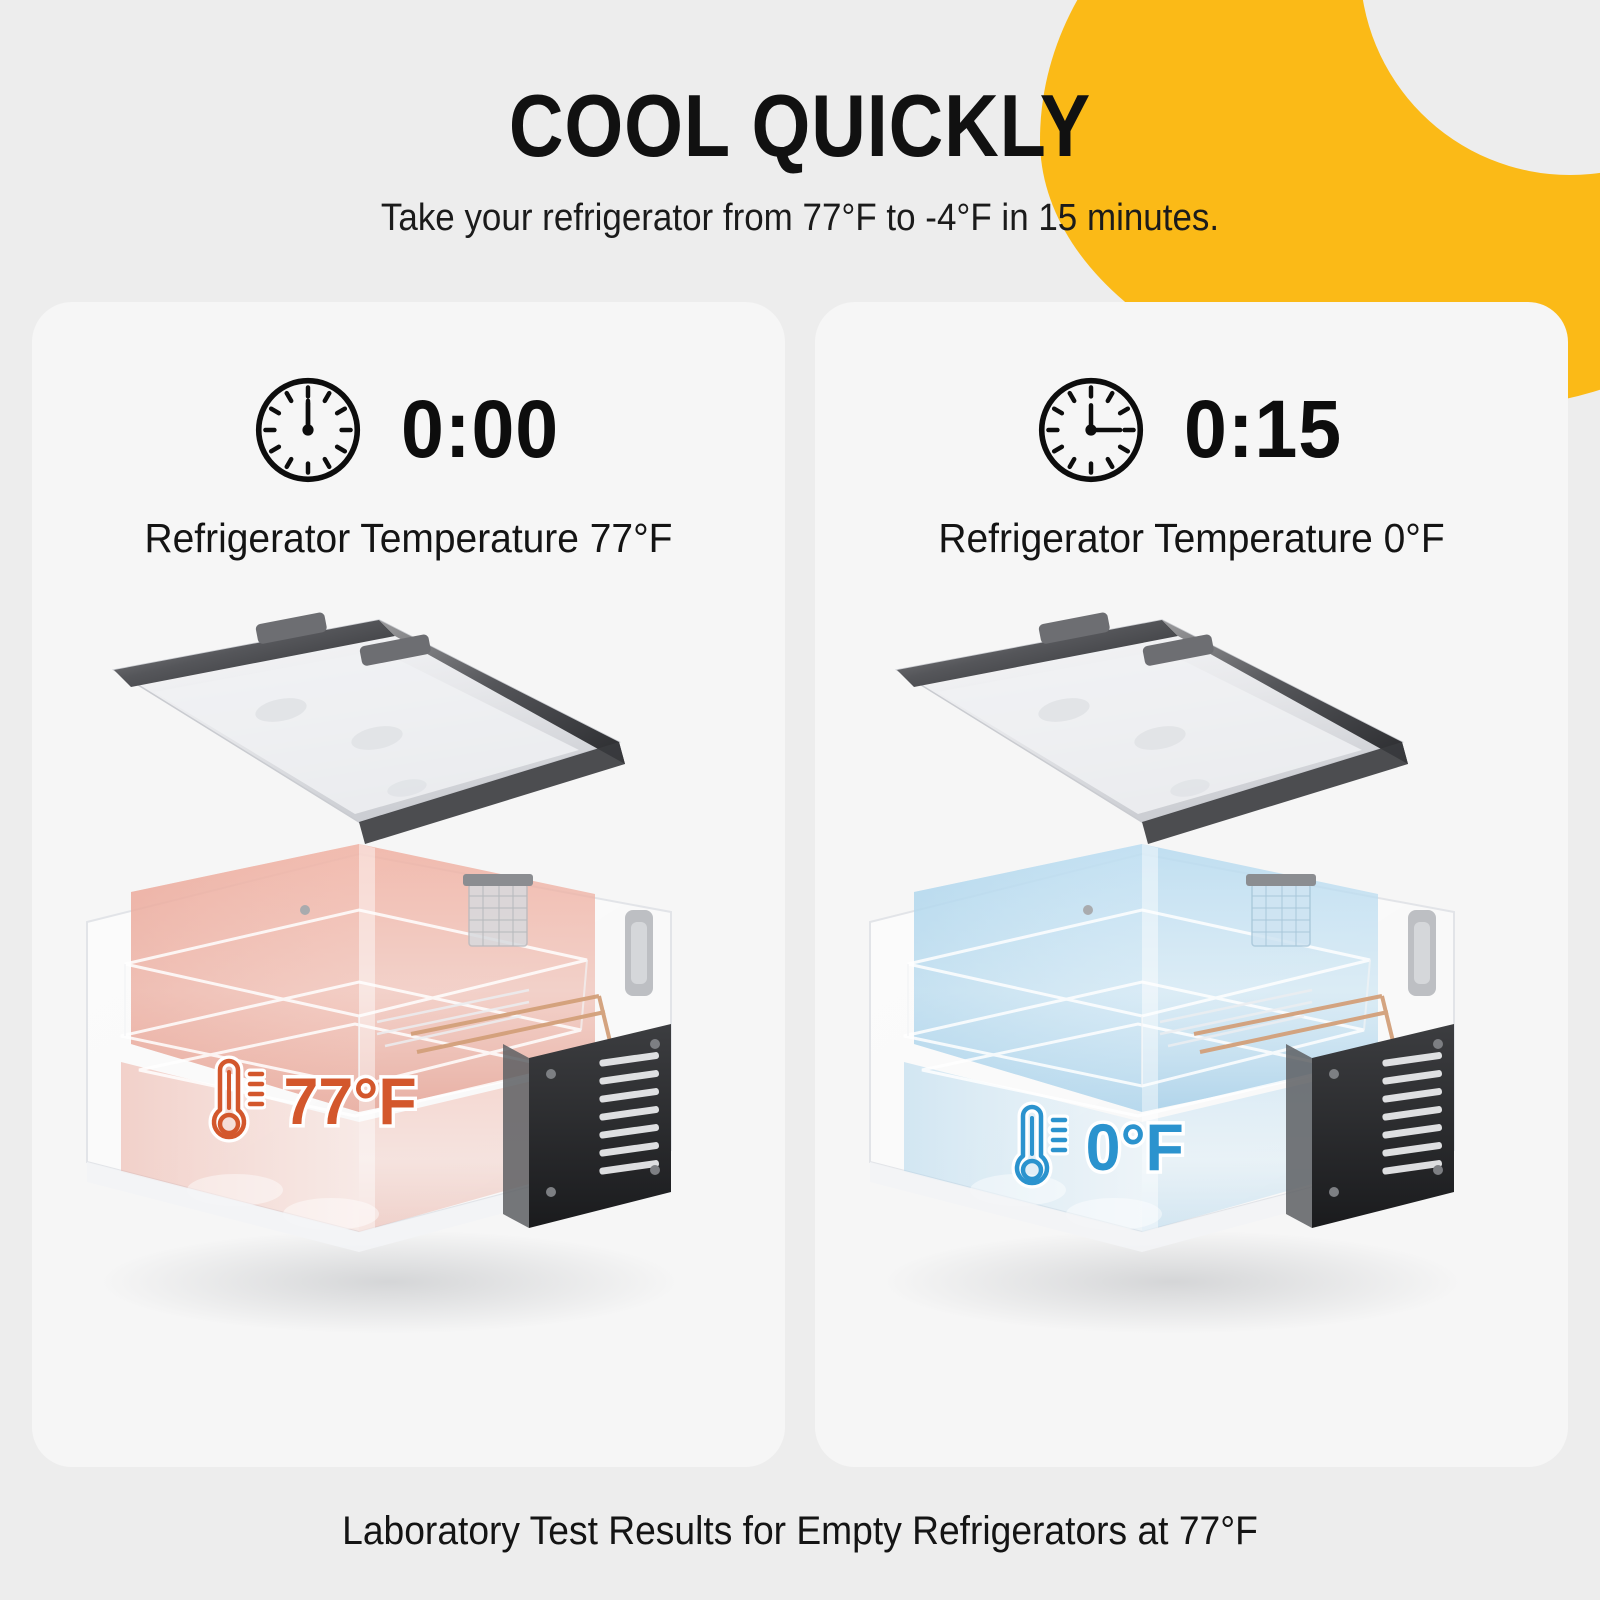 The width and height of the screenshot is (1600, 1600). I want to click on refrigerator-temperature-label: Refrigerator Temperature 0°F, so click(1191, 538).